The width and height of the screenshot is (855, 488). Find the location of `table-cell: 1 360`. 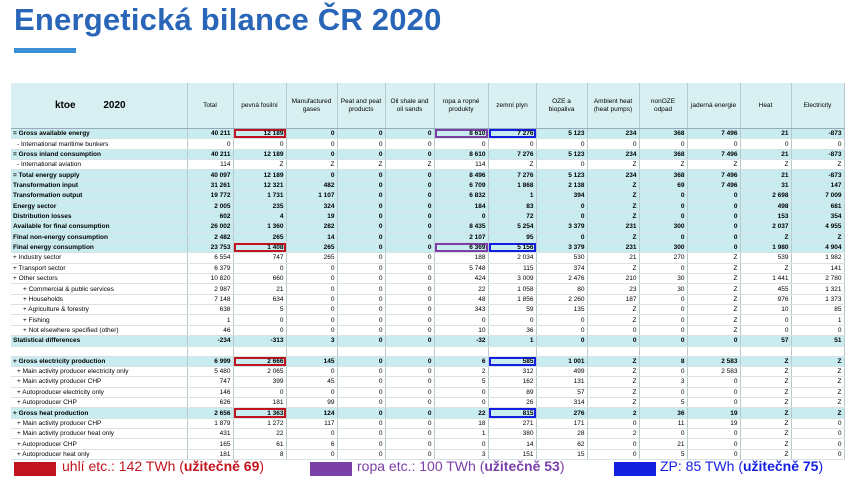

table-cell: 1 360 is located at coordinates (260, 227).